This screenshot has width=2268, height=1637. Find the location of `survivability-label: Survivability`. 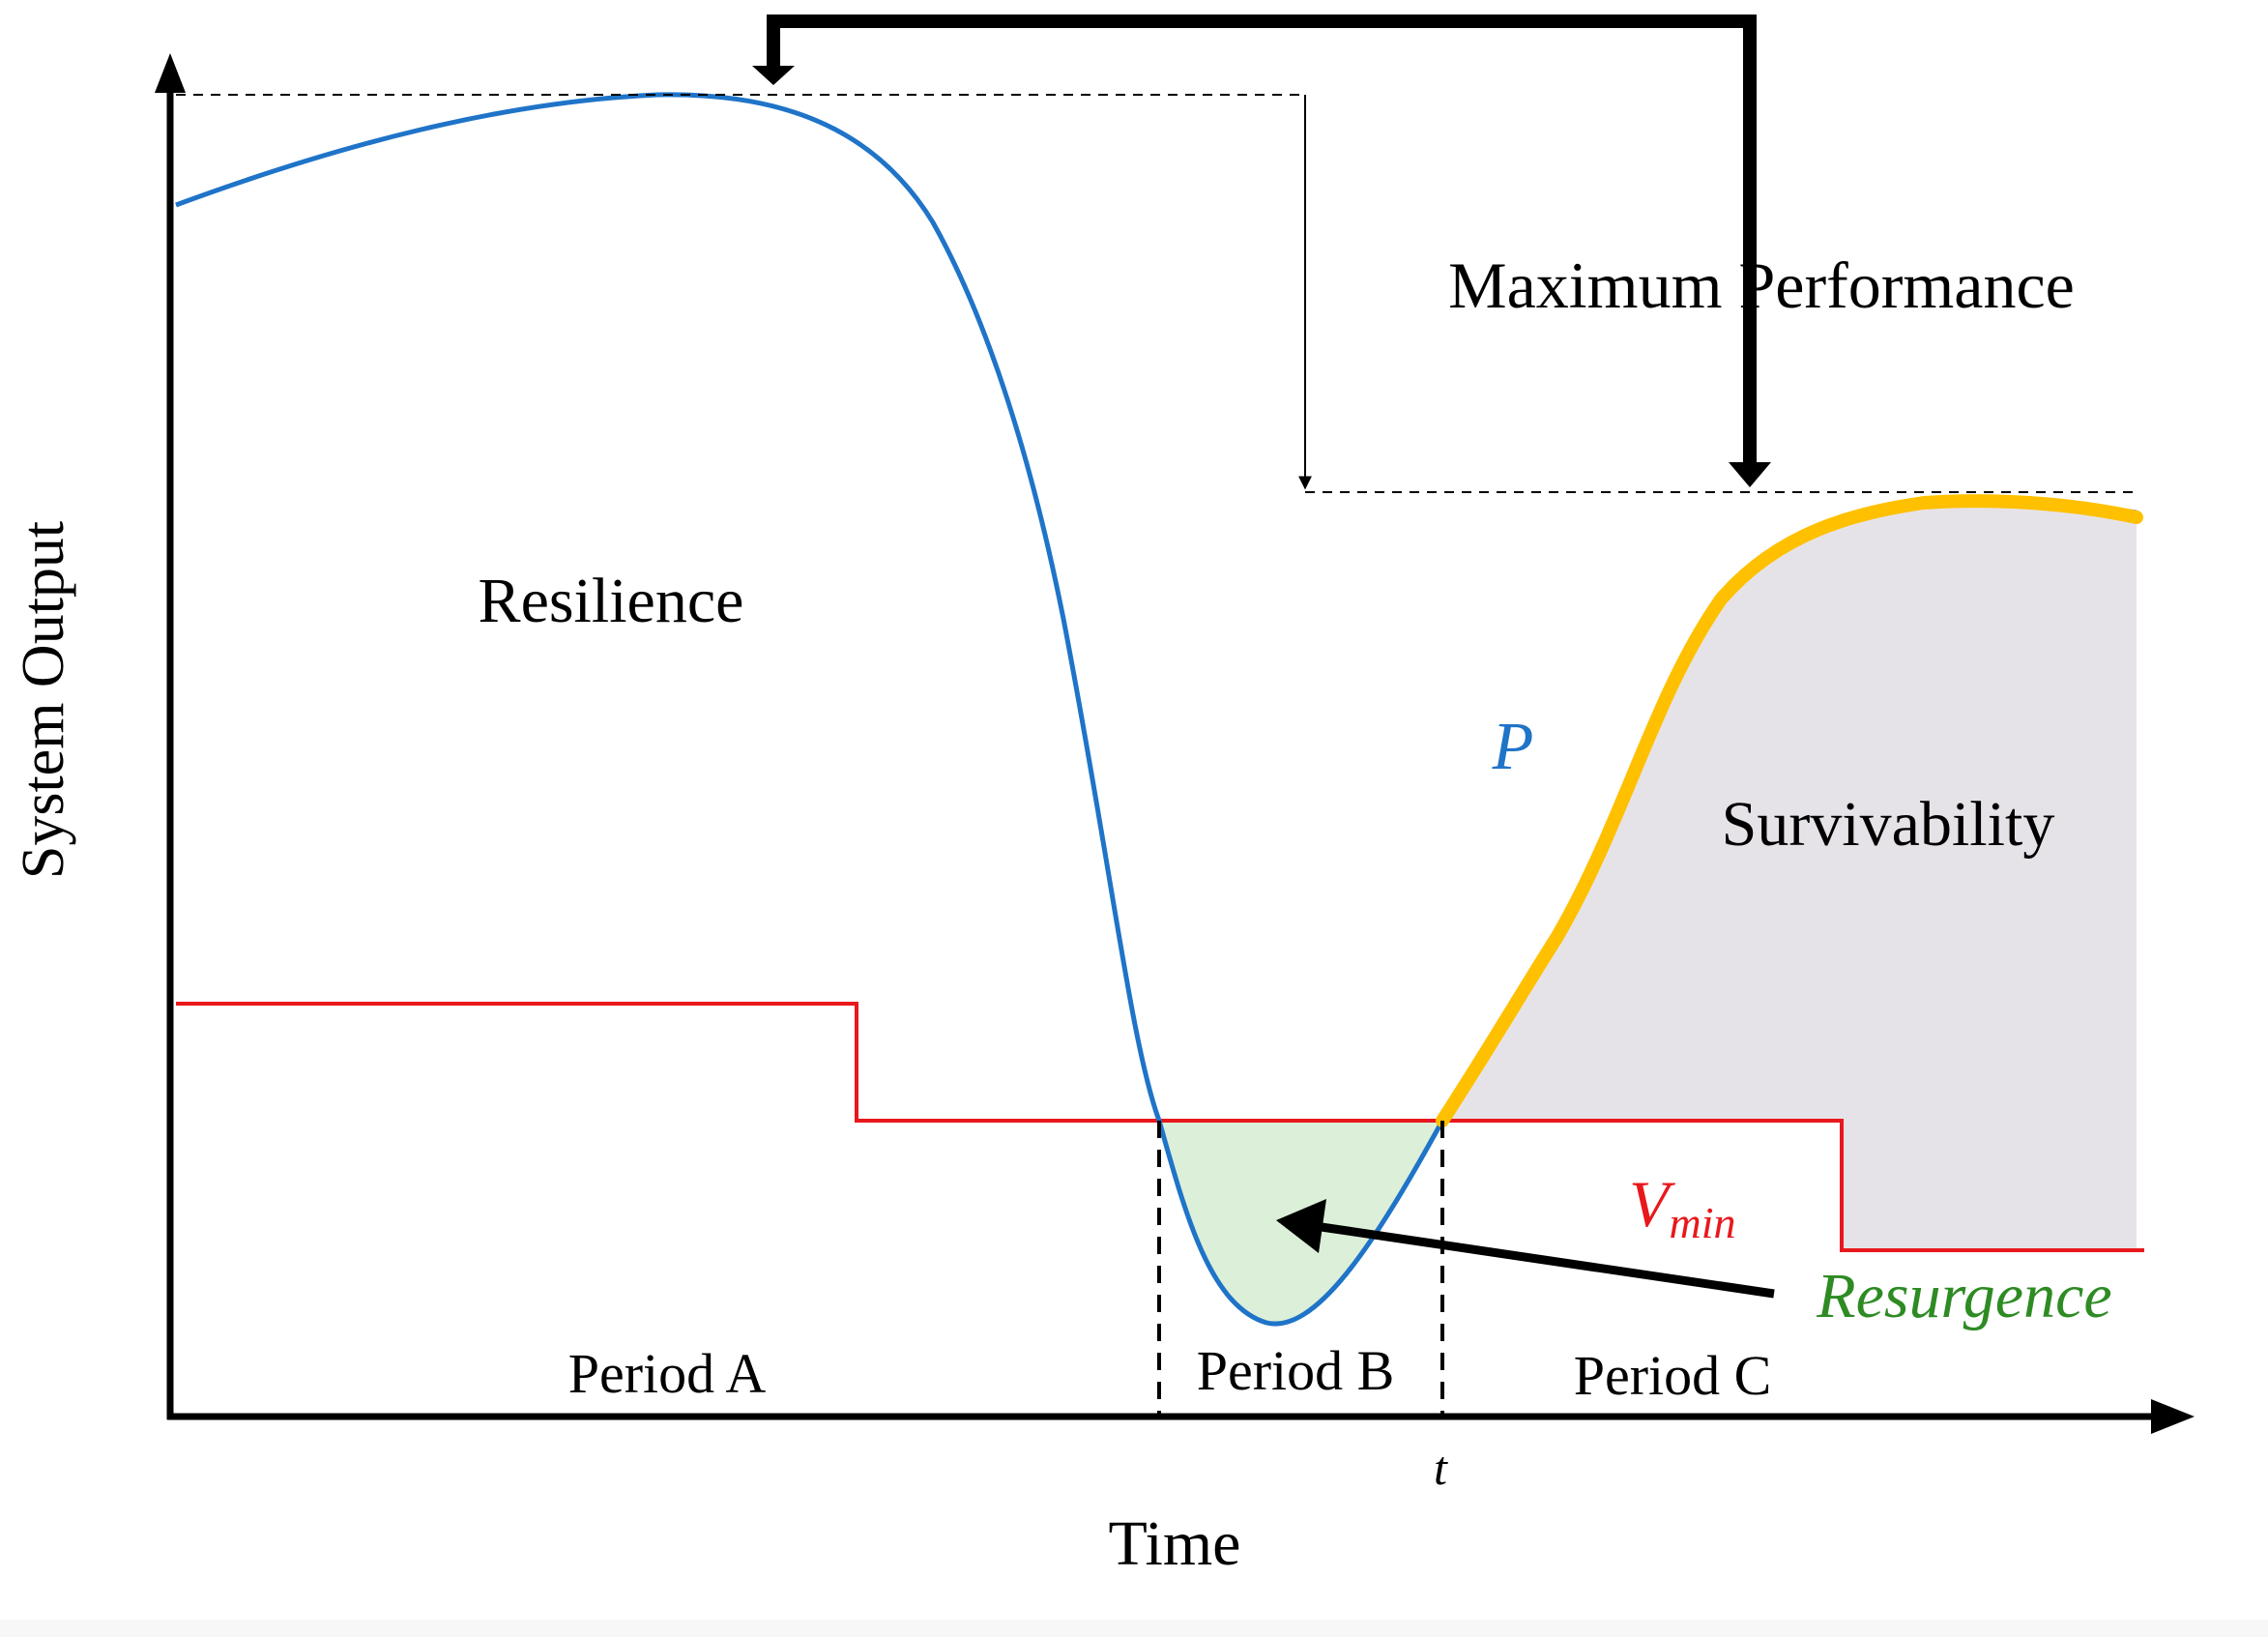

survivability-label: Survivability is located at coordinates (1888, 824).